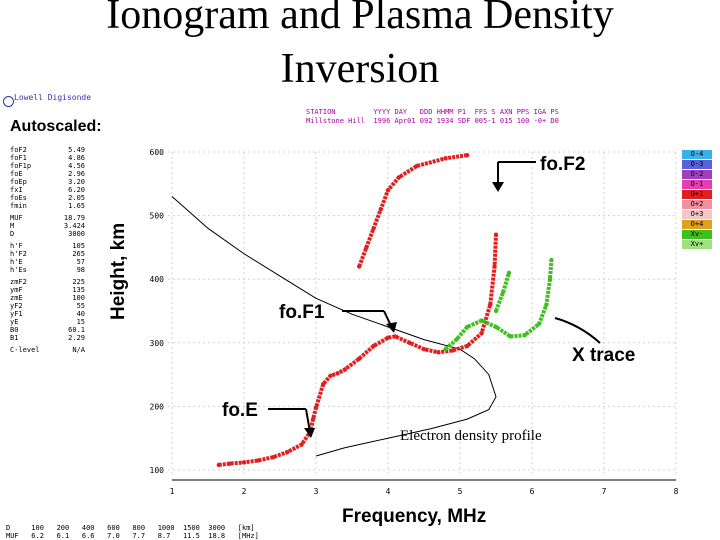 The image size is (720, 540). I want to click on annotation-leader, so click(577, 330).